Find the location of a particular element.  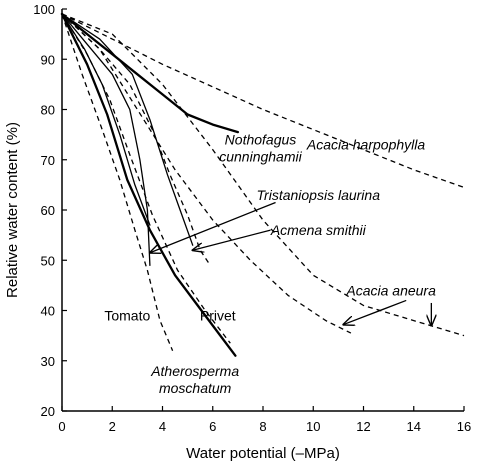

series-annotation-acacia-harpophylla: Acacia harpophylla is located at coordinates (366, 145).